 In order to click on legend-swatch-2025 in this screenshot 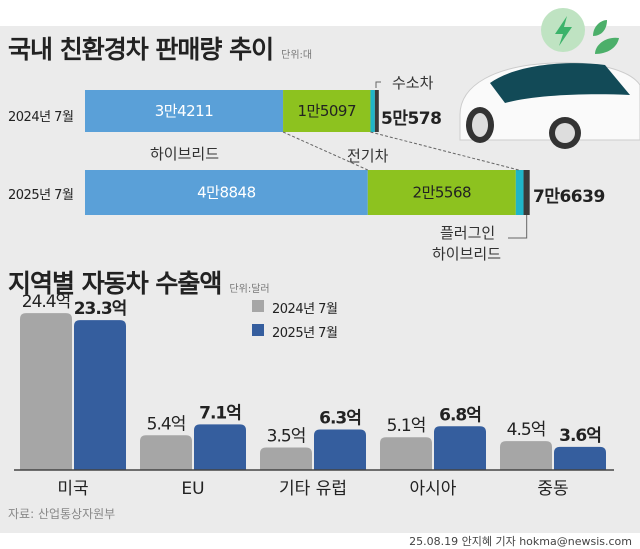, I will do `click(258, 330)`.